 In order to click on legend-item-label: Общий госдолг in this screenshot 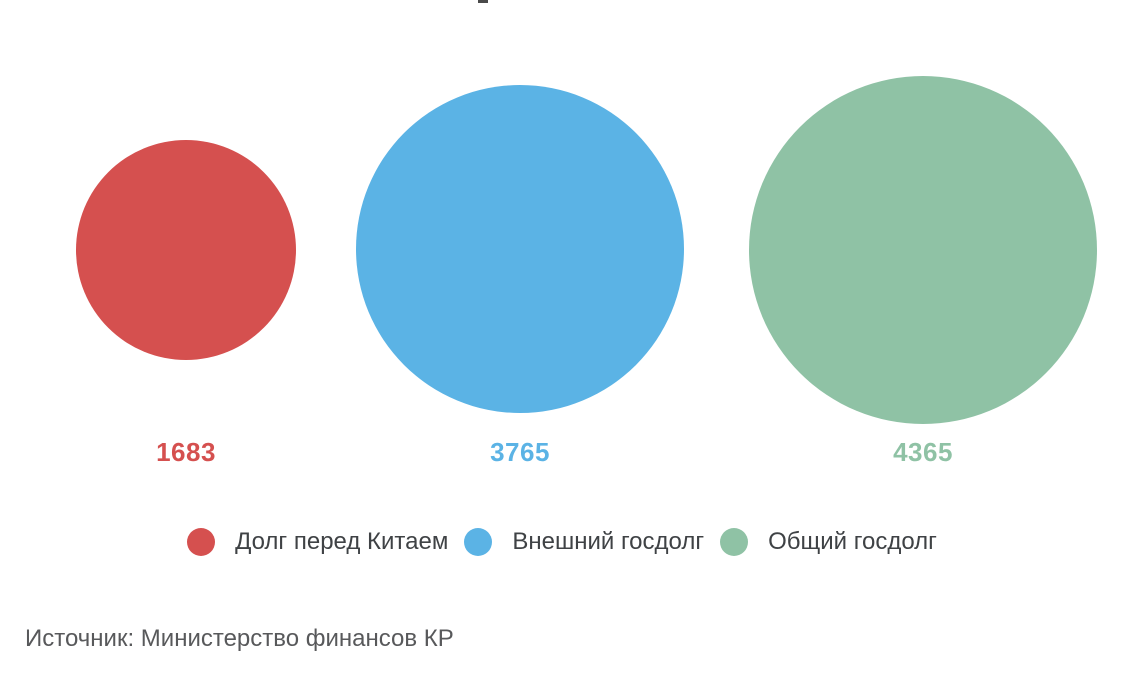, I will do `click(852, 541)`.